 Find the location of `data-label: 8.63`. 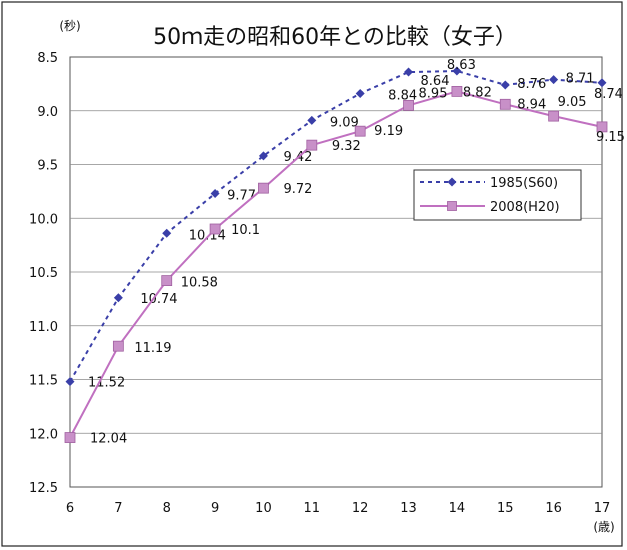

data-label: 8.63 is located at coordinates (461, 65).